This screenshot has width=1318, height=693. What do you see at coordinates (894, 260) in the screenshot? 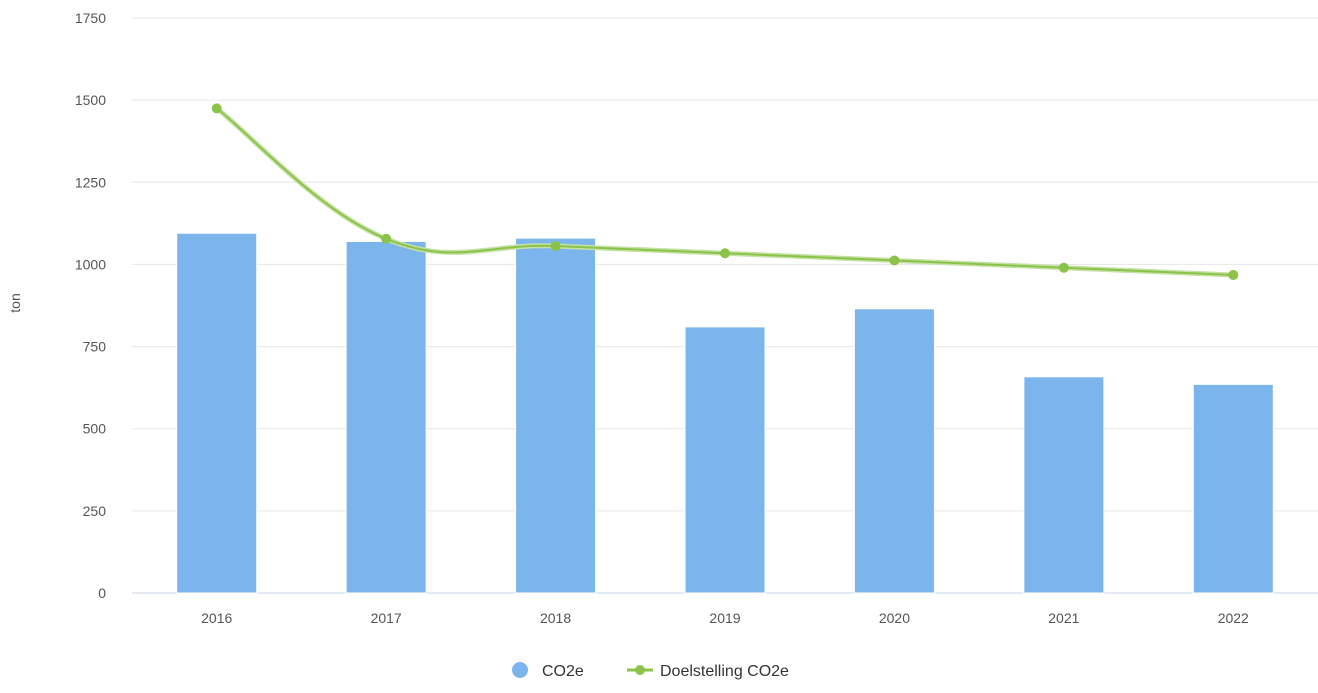
I see `target-point-2020` at bounding box center [894, 260].